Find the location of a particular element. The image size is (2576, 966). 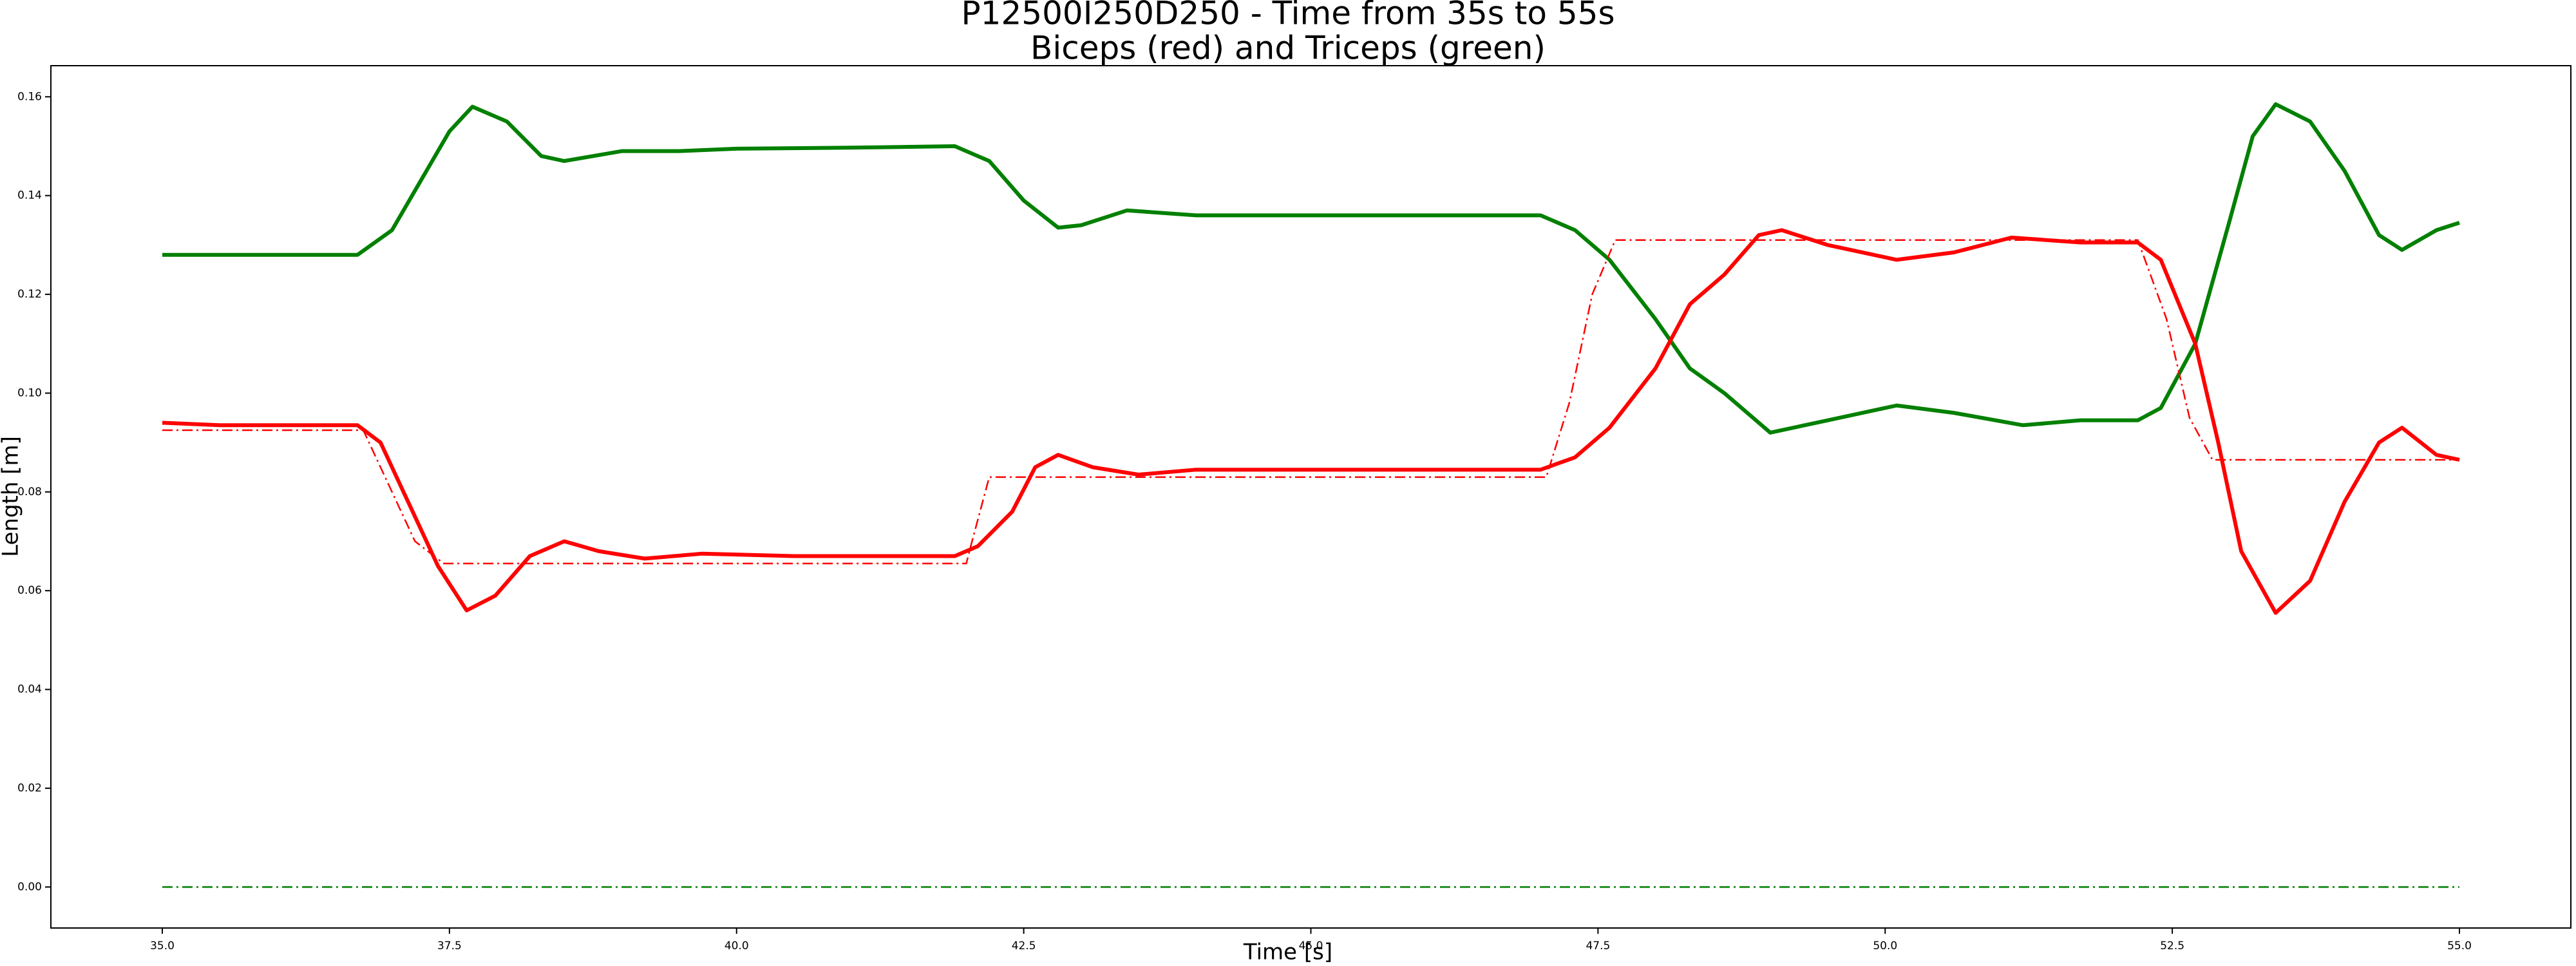

x-tick-label: 50.0 is located at coordinates (1885, 946).